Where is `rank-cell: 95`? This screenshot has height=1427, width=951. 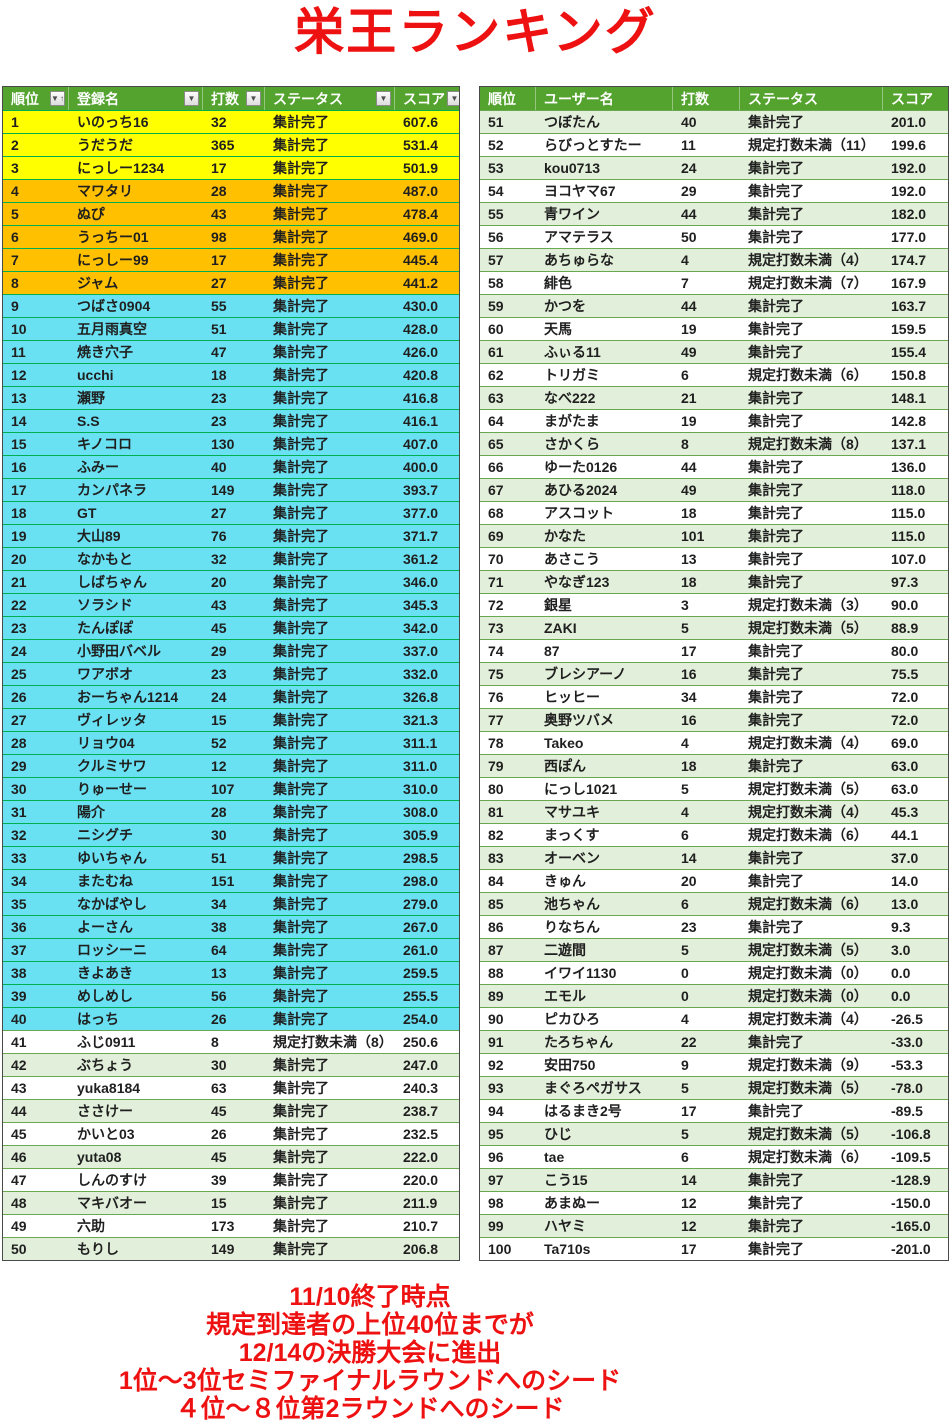 rank-cell: 95 is located at coordinates (496, 1134).